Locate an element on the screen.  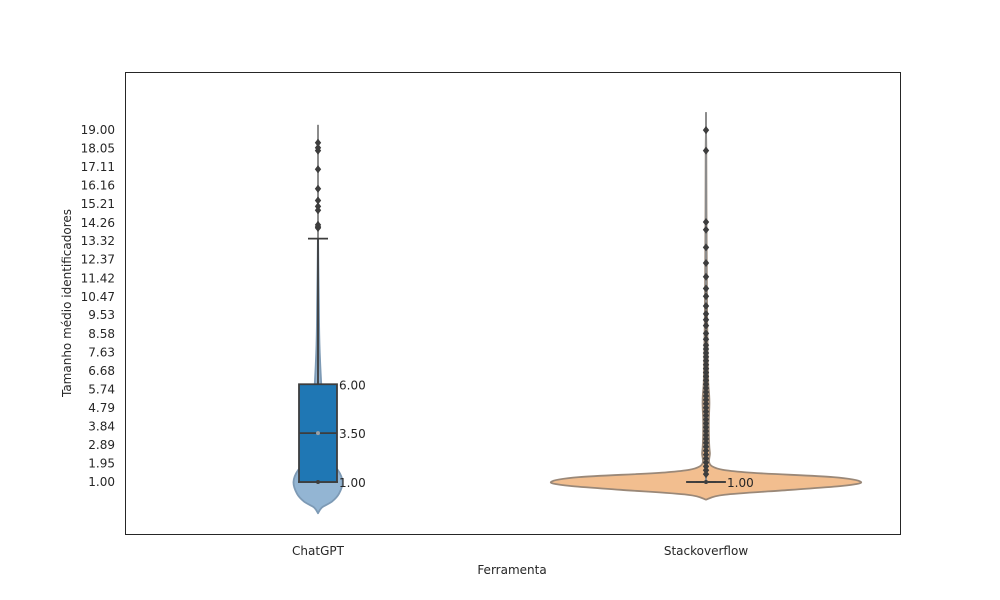
y-tick-label: 13.32 is located at coordinates (98, 241).